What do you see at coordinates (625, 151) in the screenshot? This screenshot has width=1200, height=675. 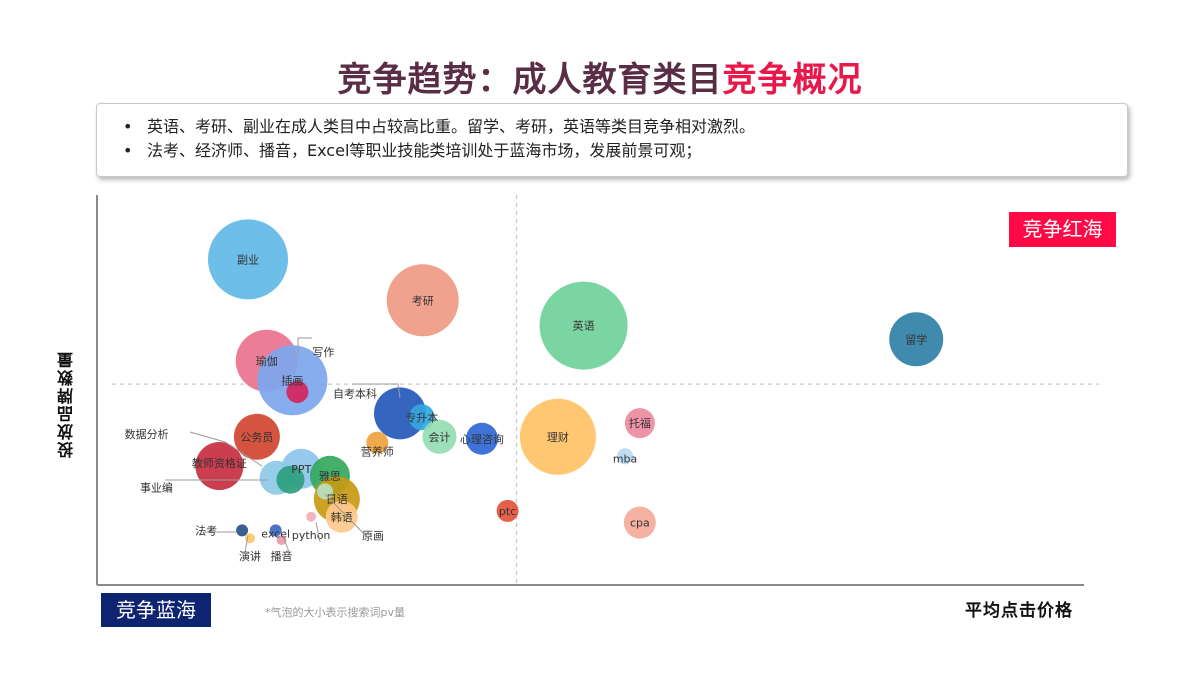 I see `summary-bullet: 法考、经济师、播音，Excel等职业技能类培训处于蓝海市场，发展前景可观；` at bounding box center [625, 151].